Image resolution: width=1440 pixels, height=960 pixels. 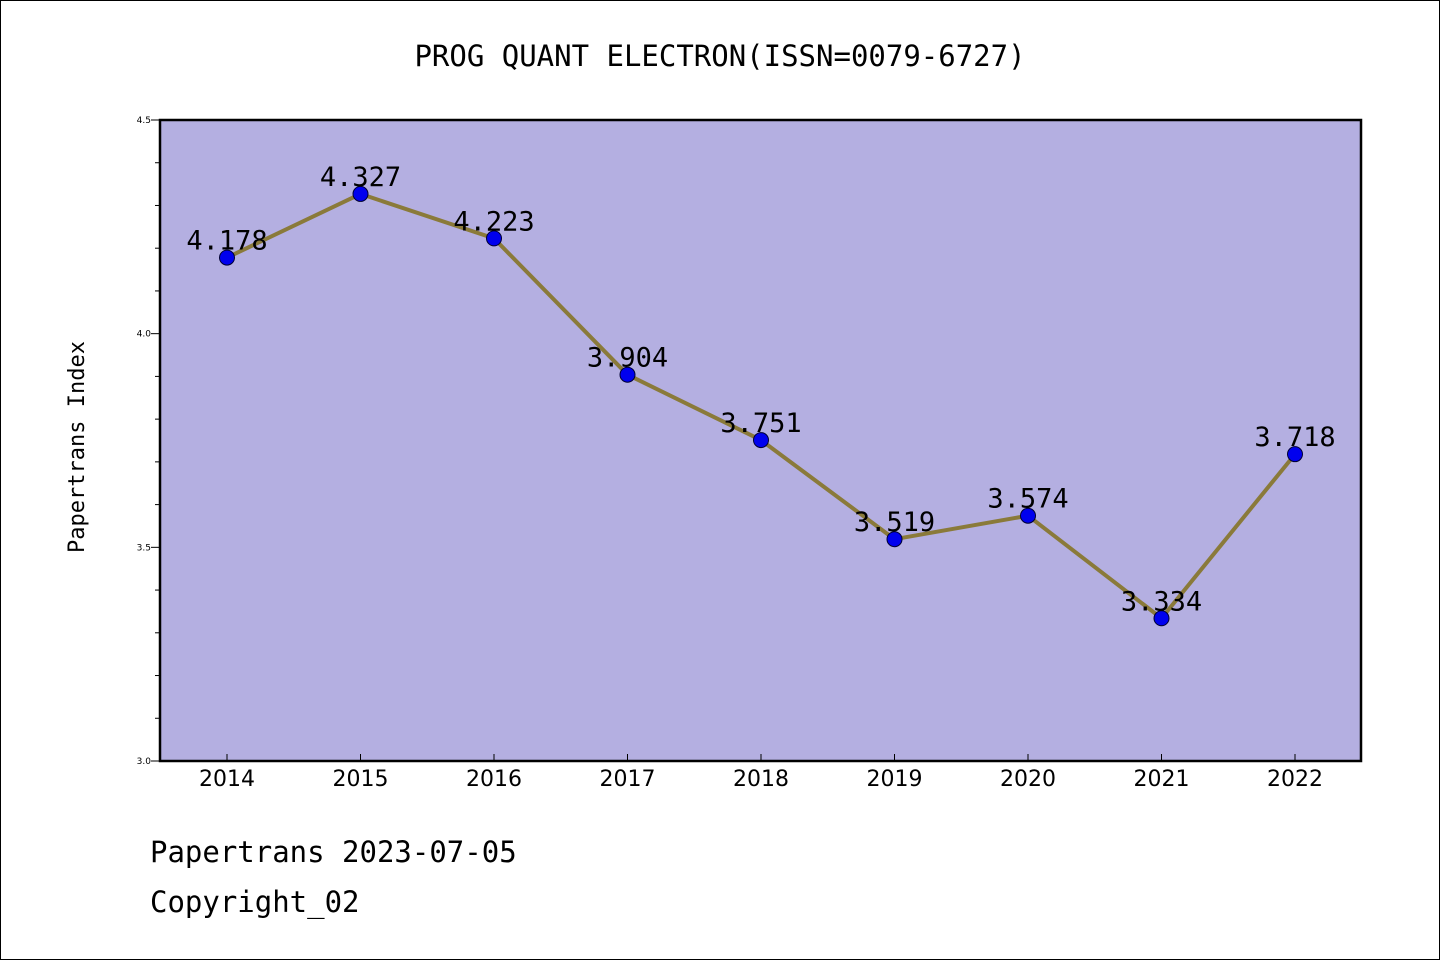 I want to click on data-label: 3.718, so click(x=1294, y=437).